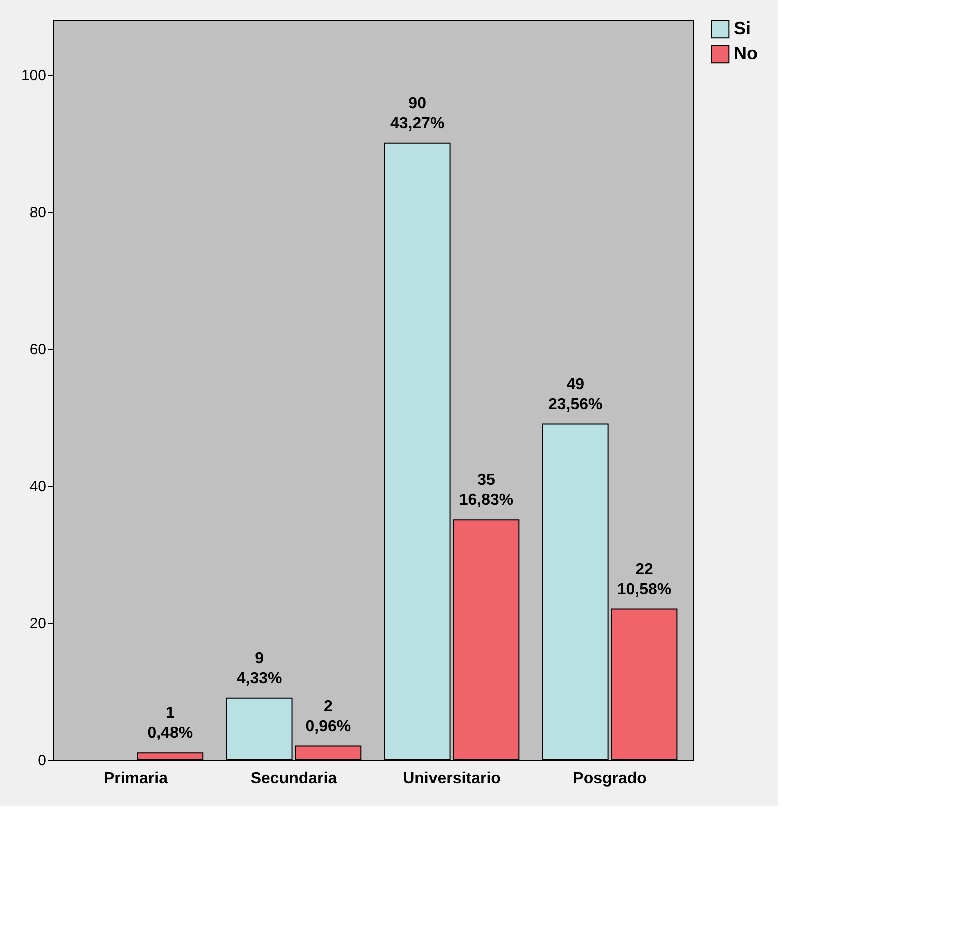  Describe the element at coordinates (259, 669) in the screenshot. I see `data-label: 9 4,33%` at that location.